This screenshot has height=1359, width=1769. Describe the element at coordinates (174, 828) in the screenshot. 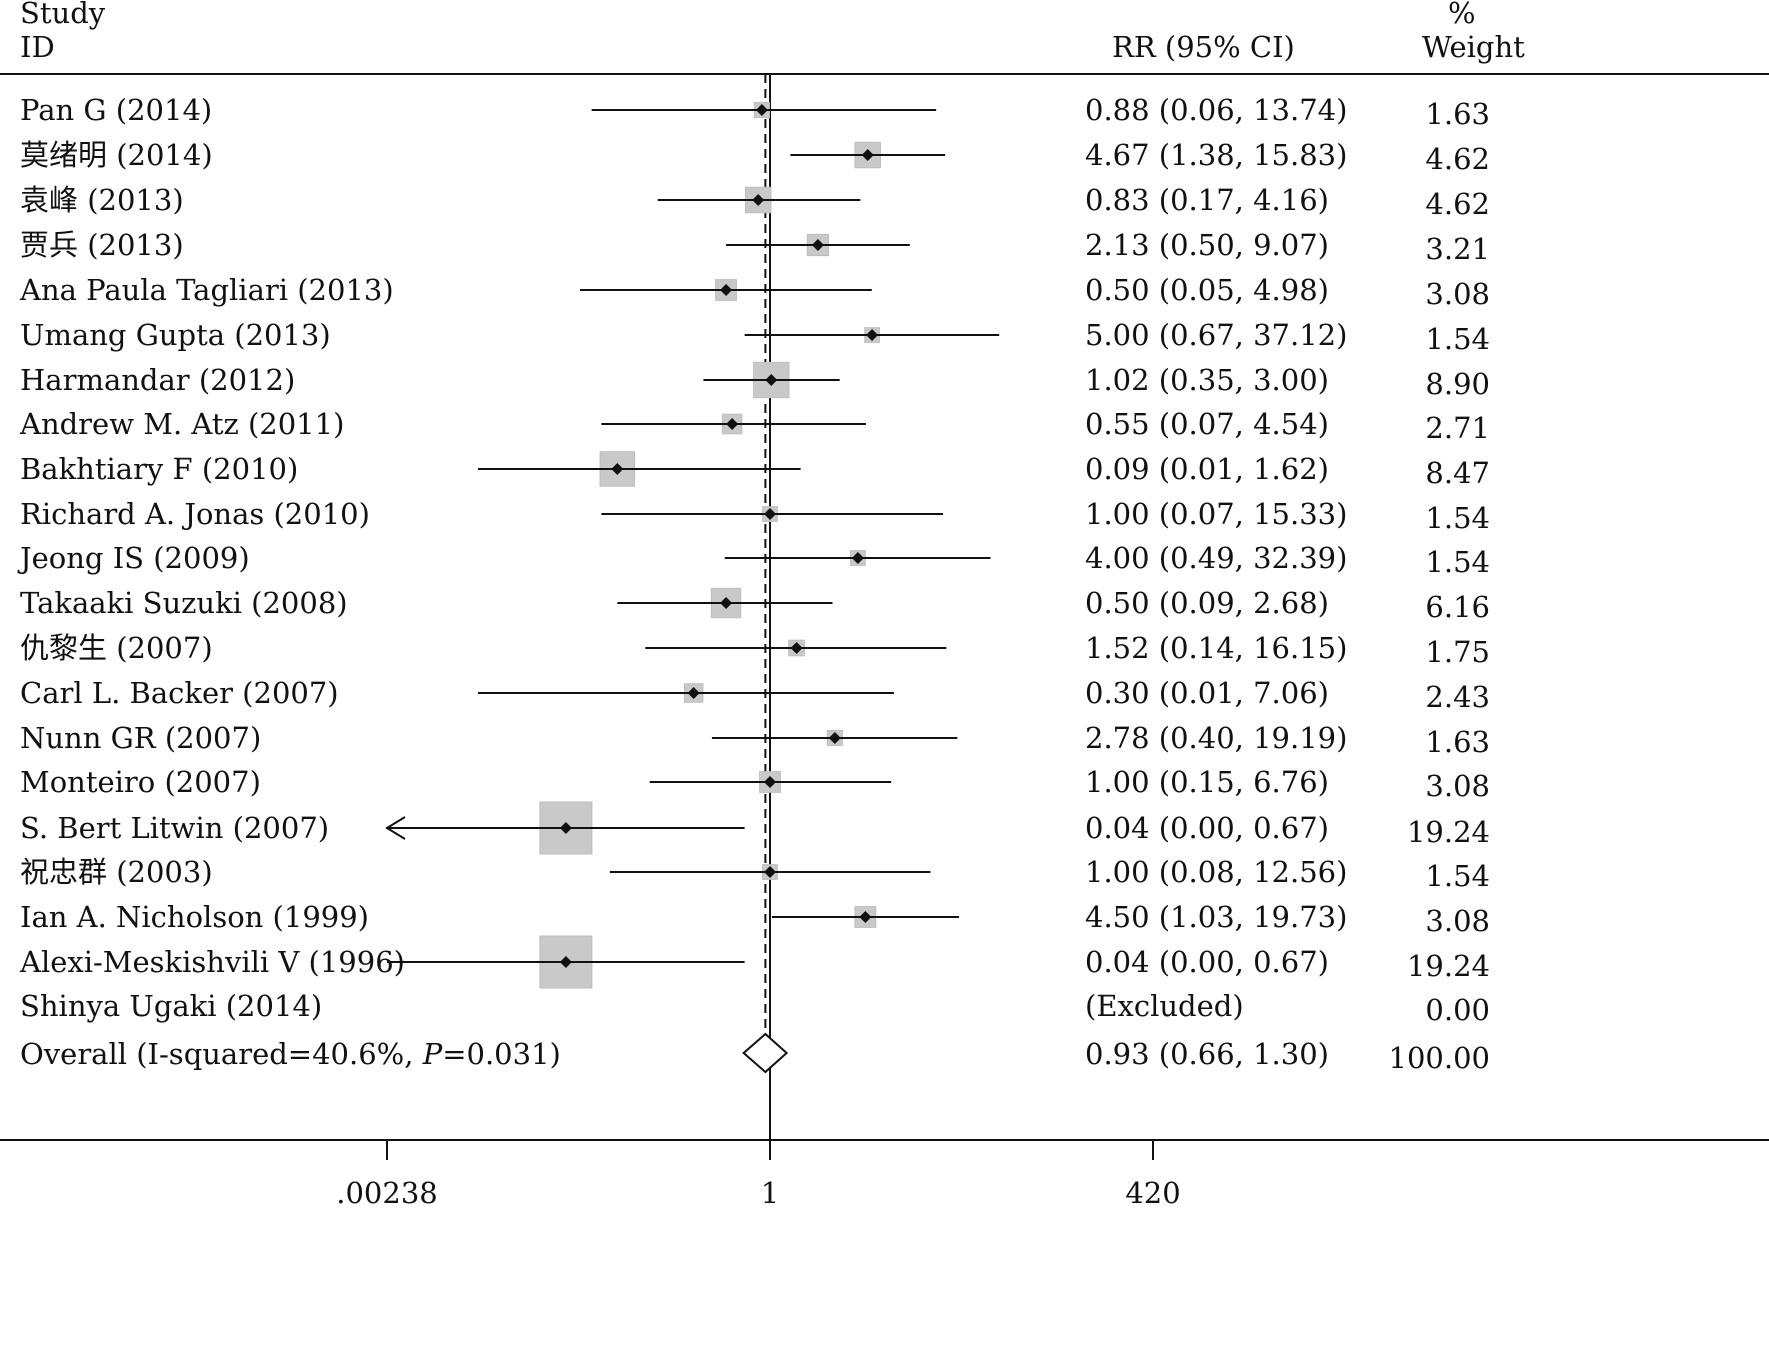

I see `study-label: S. Bert Litwin (2007)` at that location.